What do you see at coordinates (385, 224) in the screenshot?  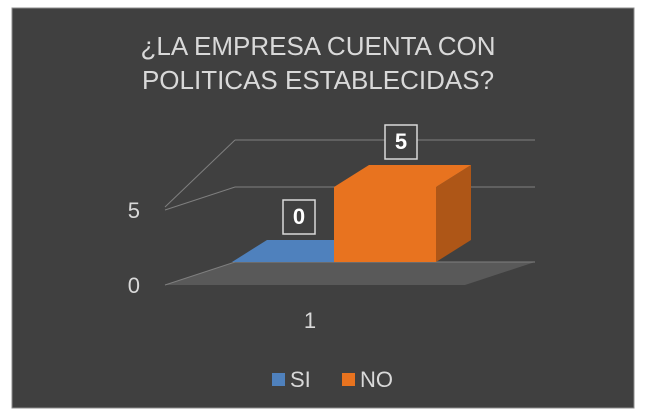 I see `bar` at bounding box center [385, 224].